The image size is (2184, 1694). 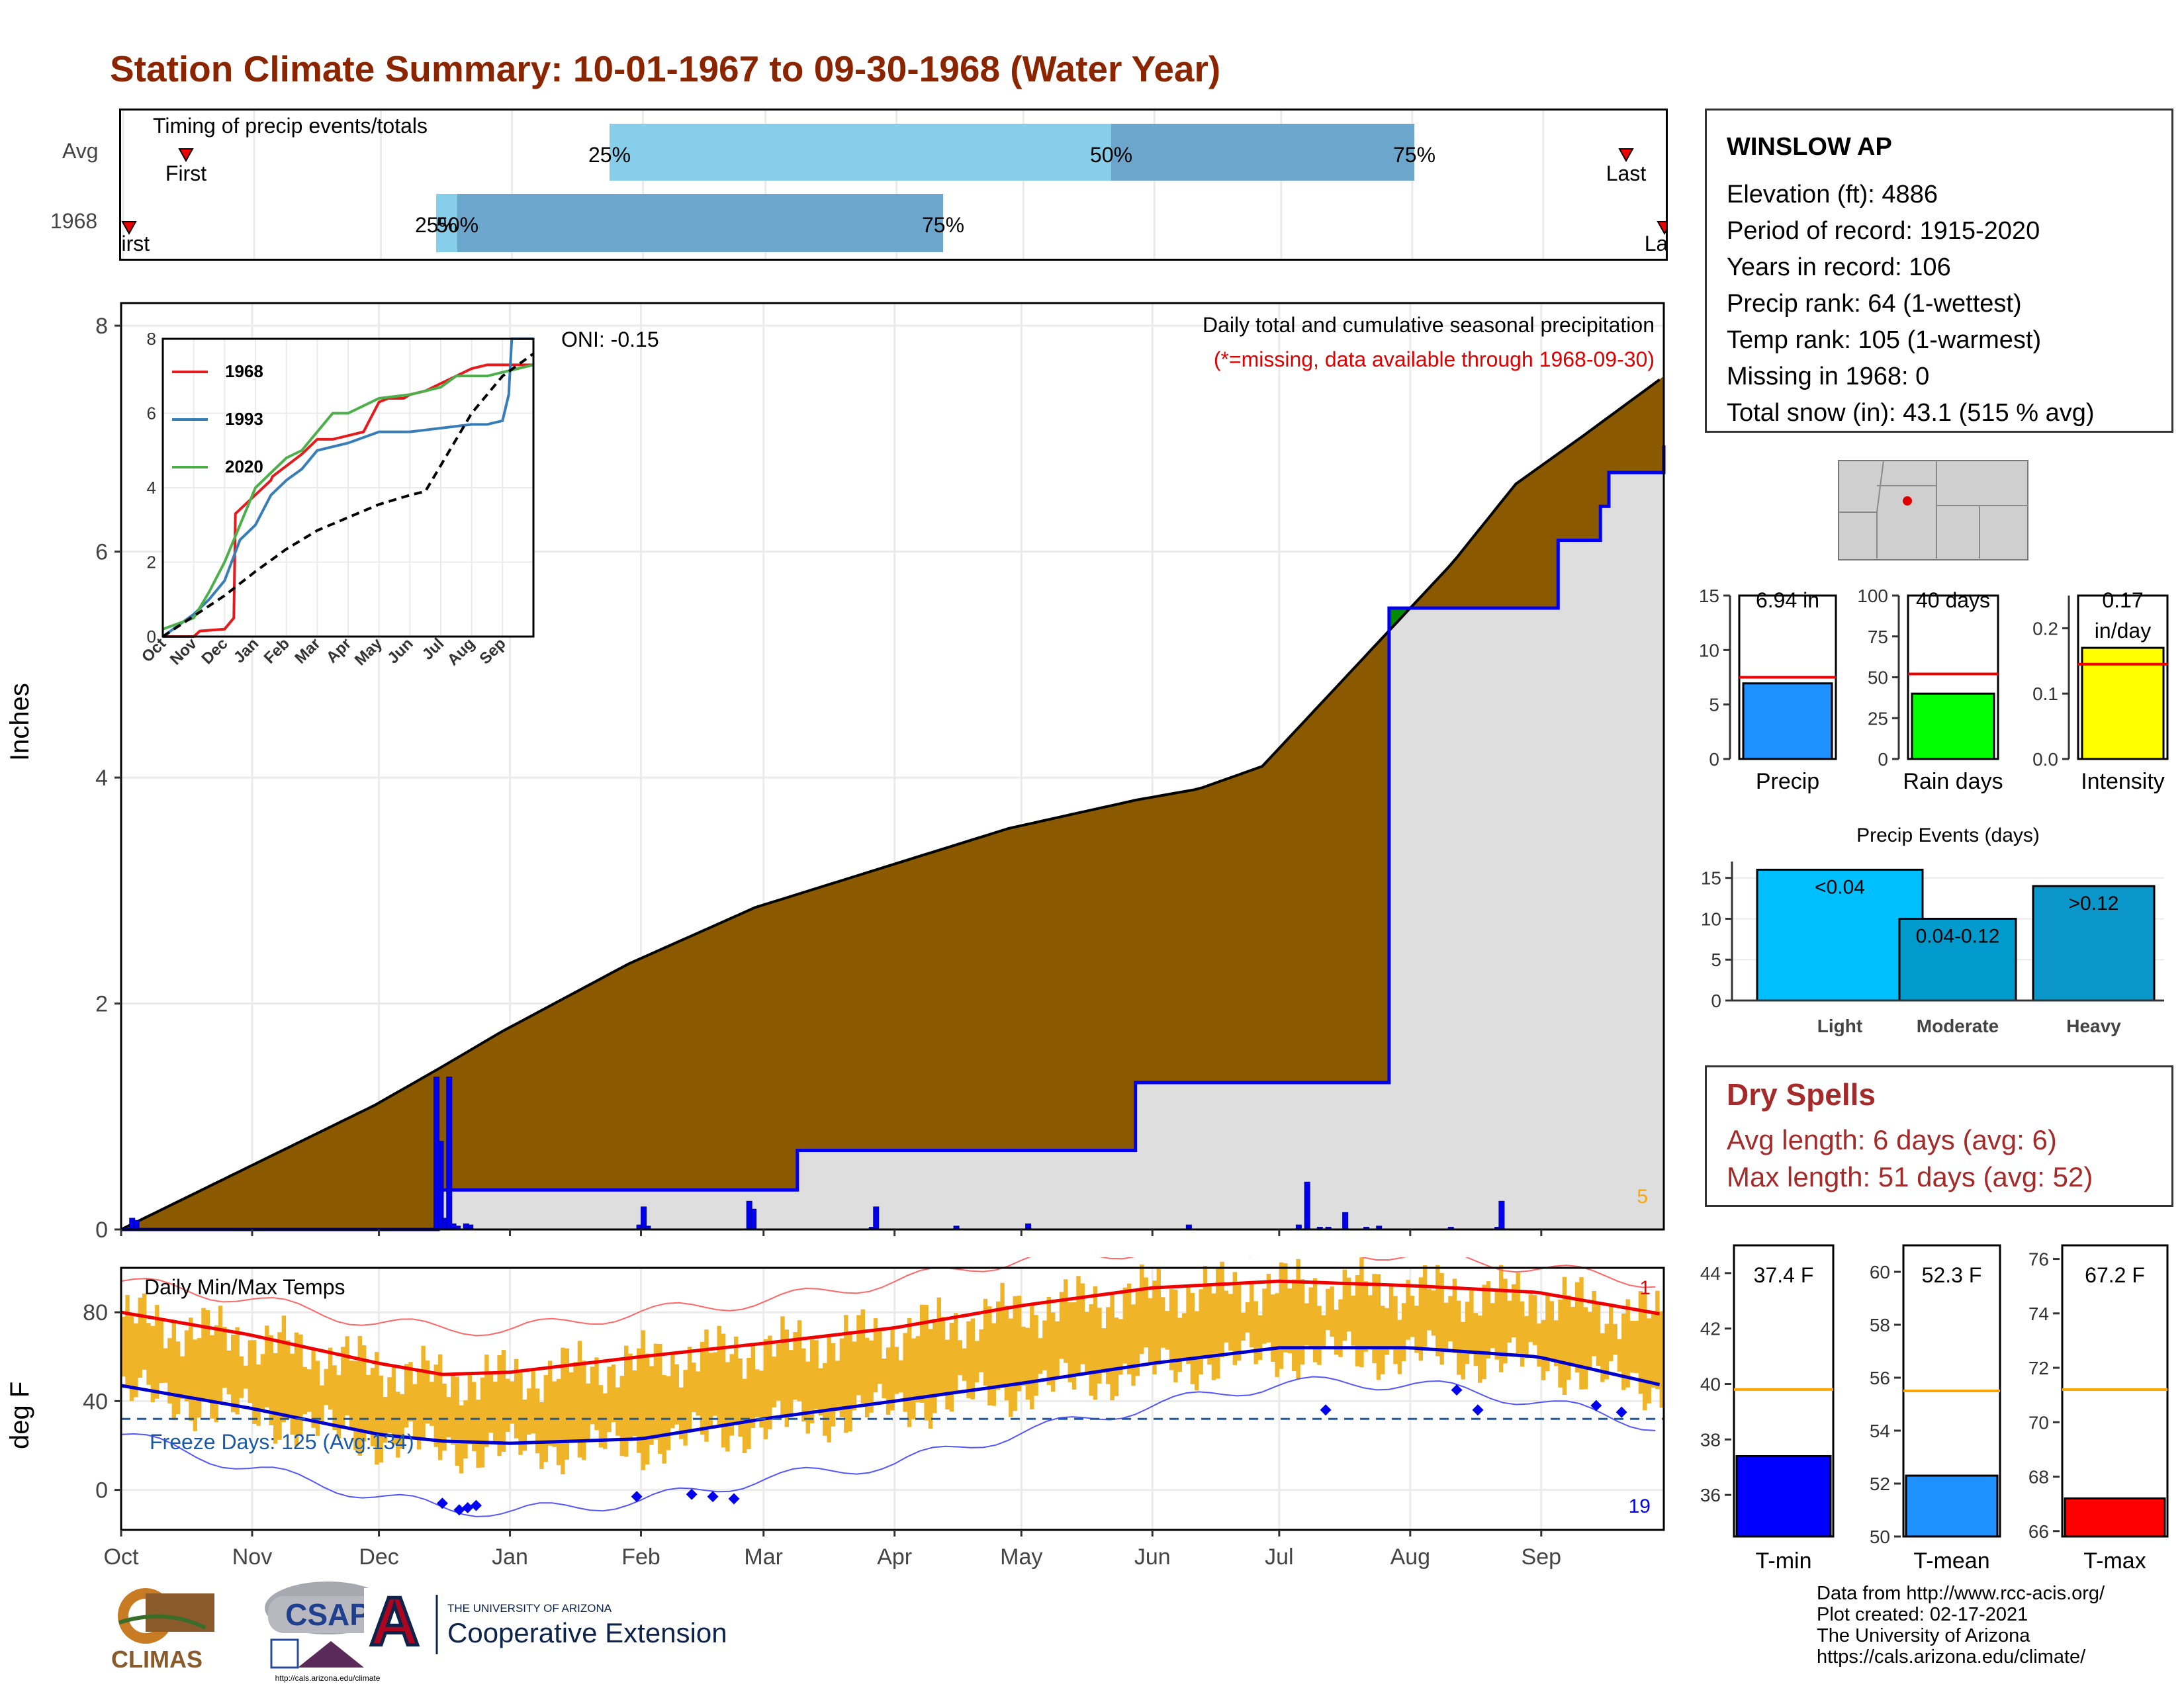 What do you see at coordinates (400, 651) in the screenshot?
I see `inset-xtick-label: Jun` at bounding box center [400, 651].